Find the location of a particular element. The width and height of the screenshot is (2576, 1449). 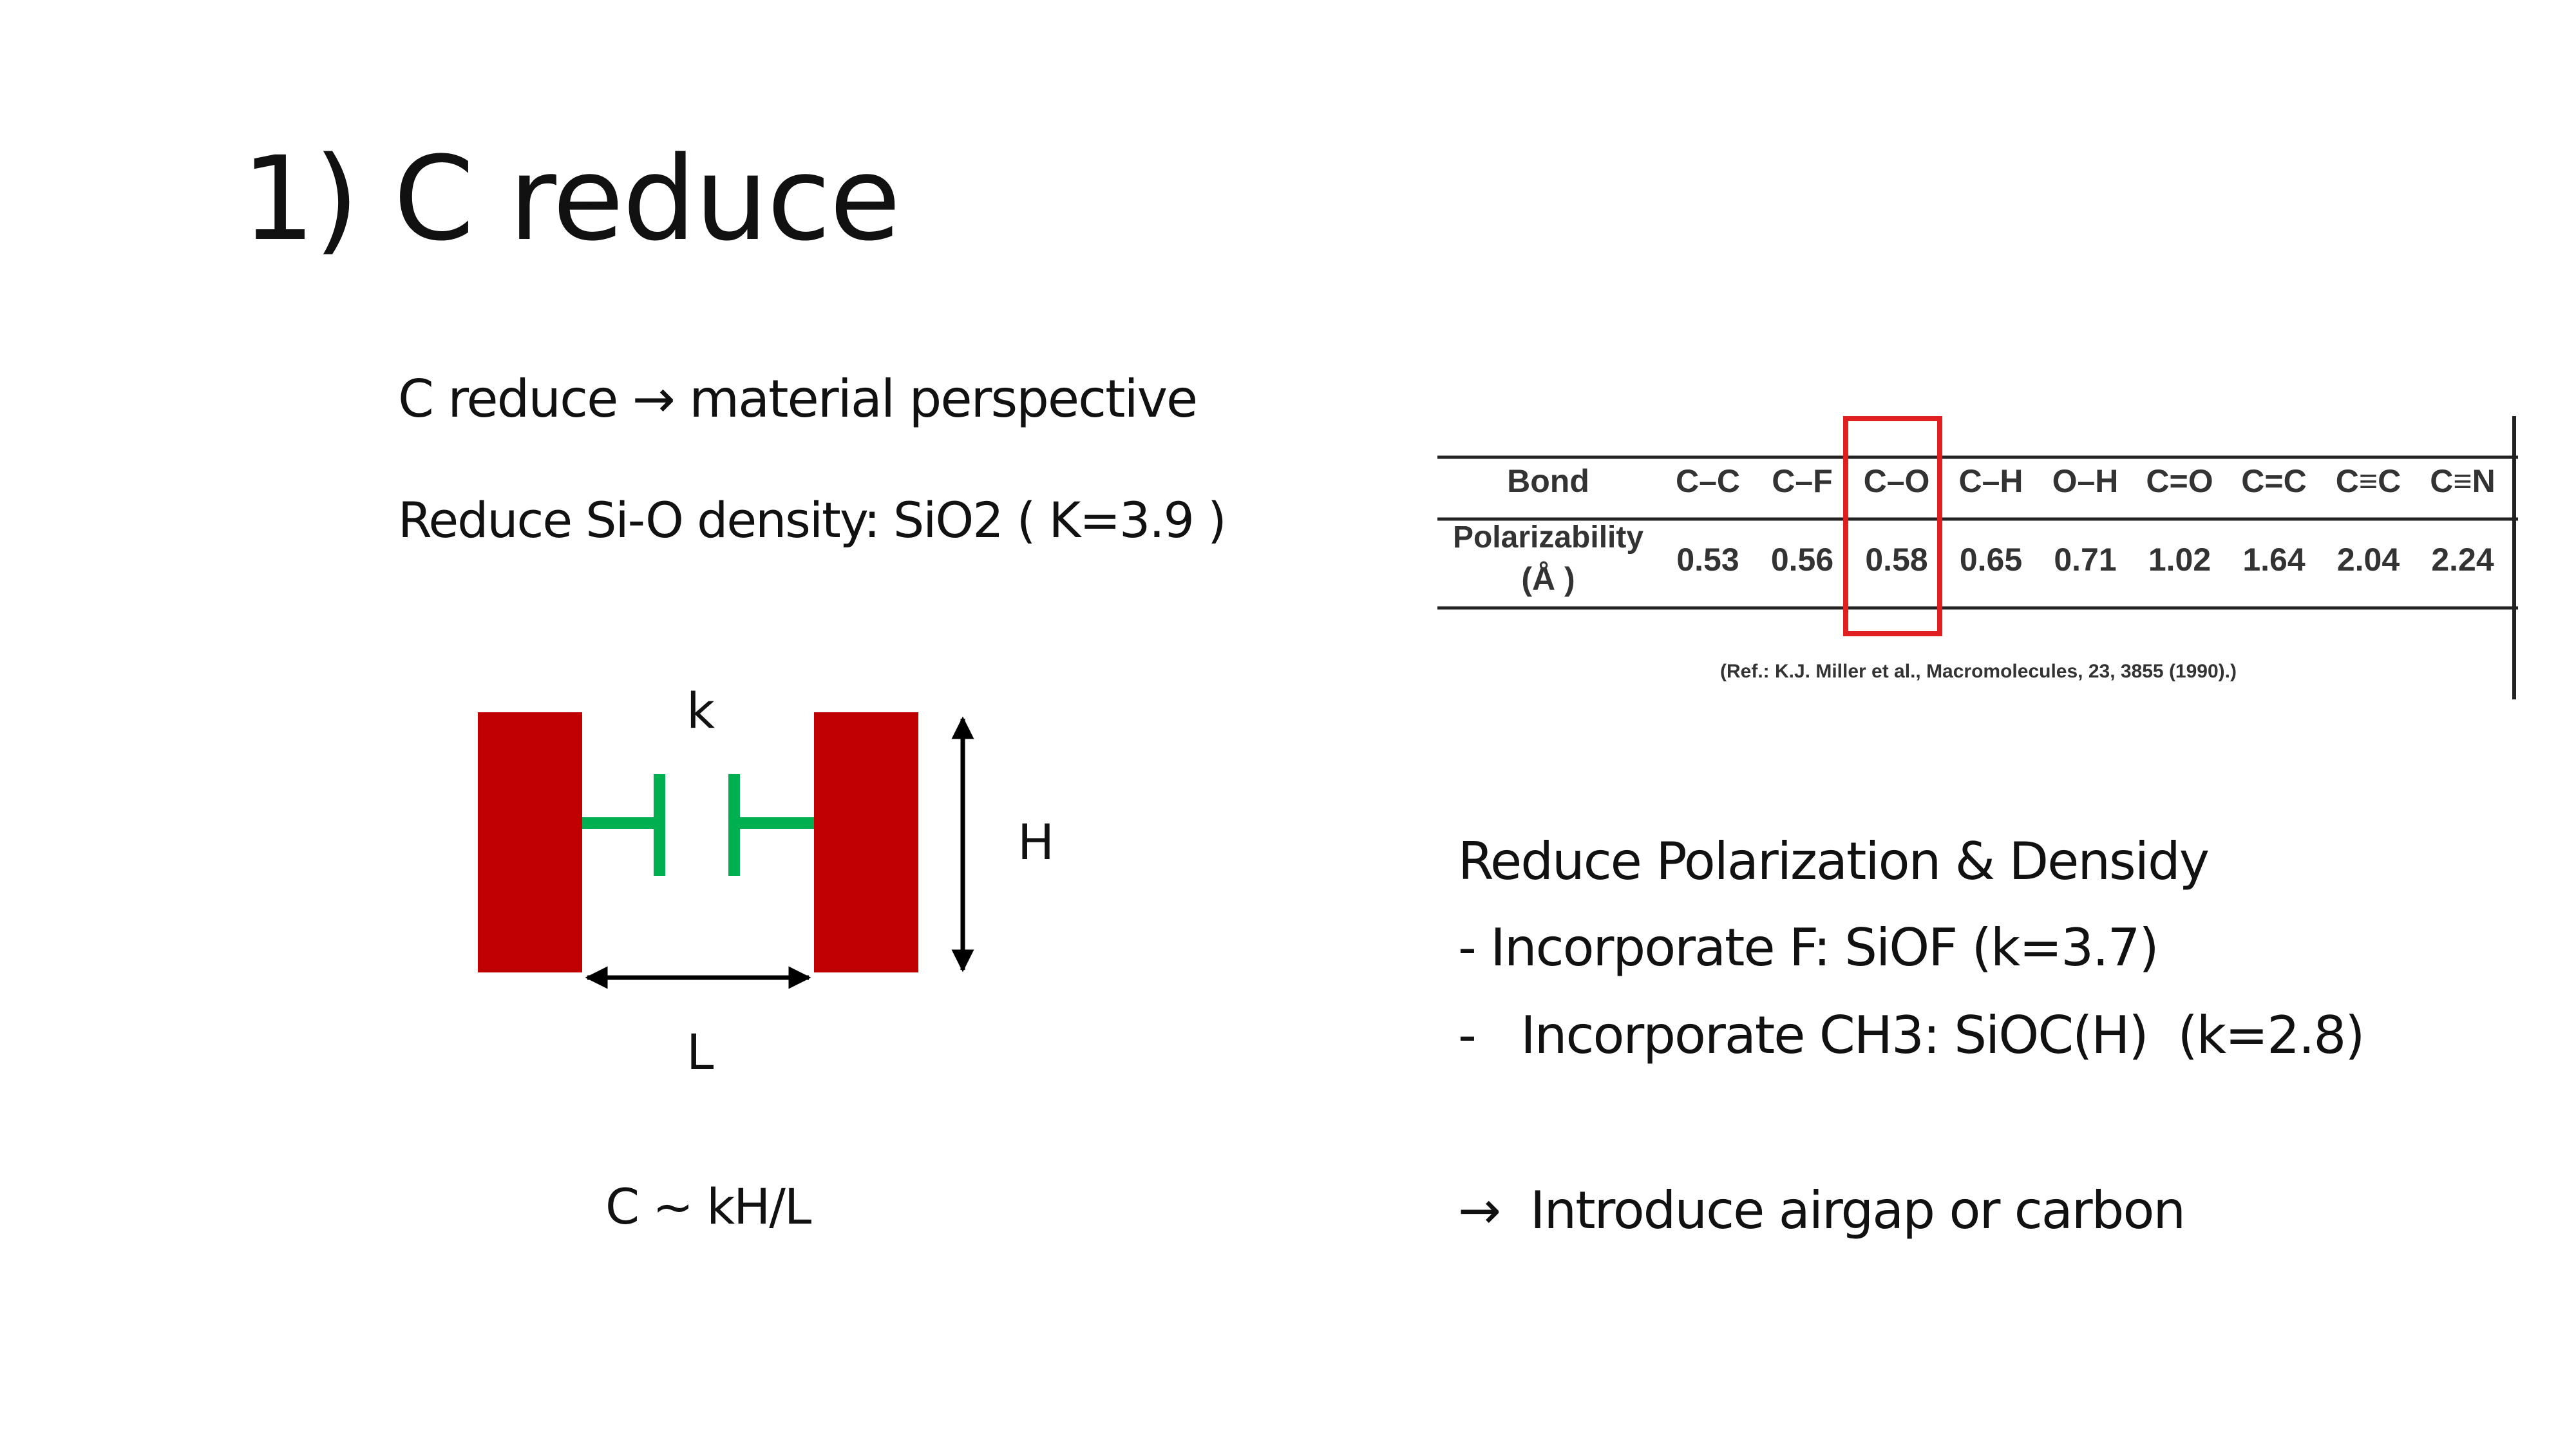

bond-header-4: O–H is located at coordinates (2085, 481).